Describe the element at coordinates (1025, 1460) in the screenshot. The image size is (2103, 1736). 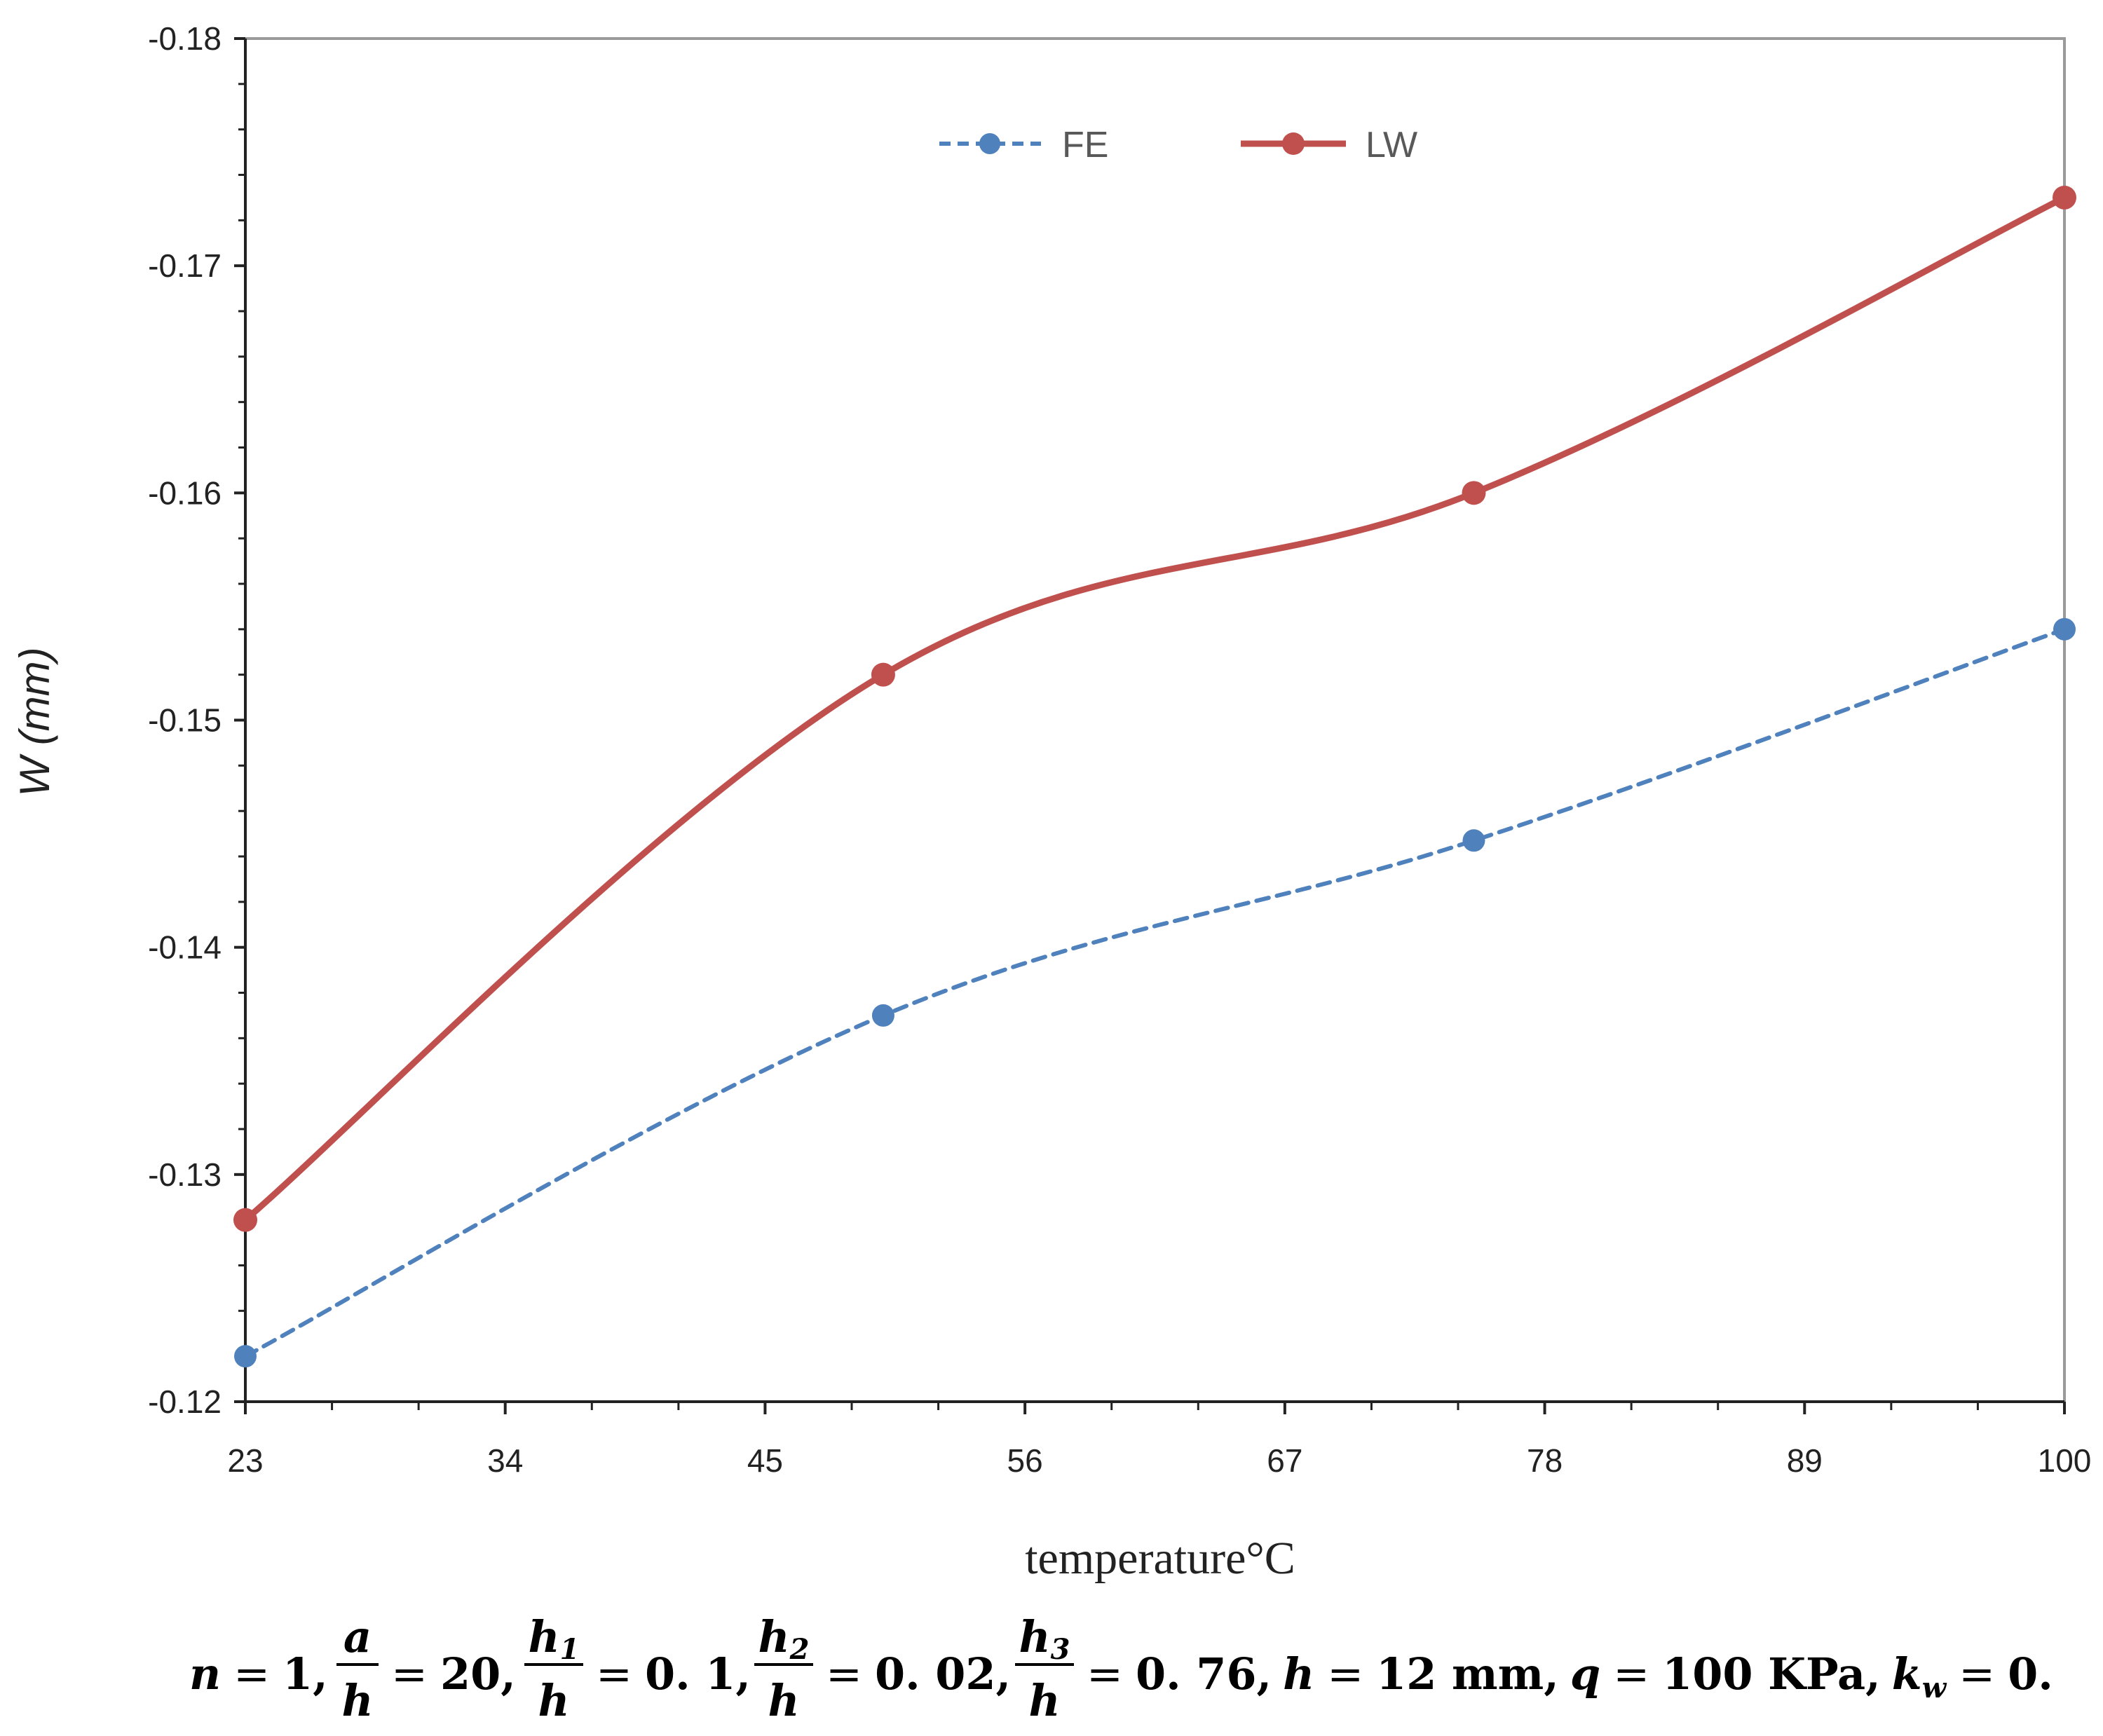
I see `x-tick-label: 56` at that location.